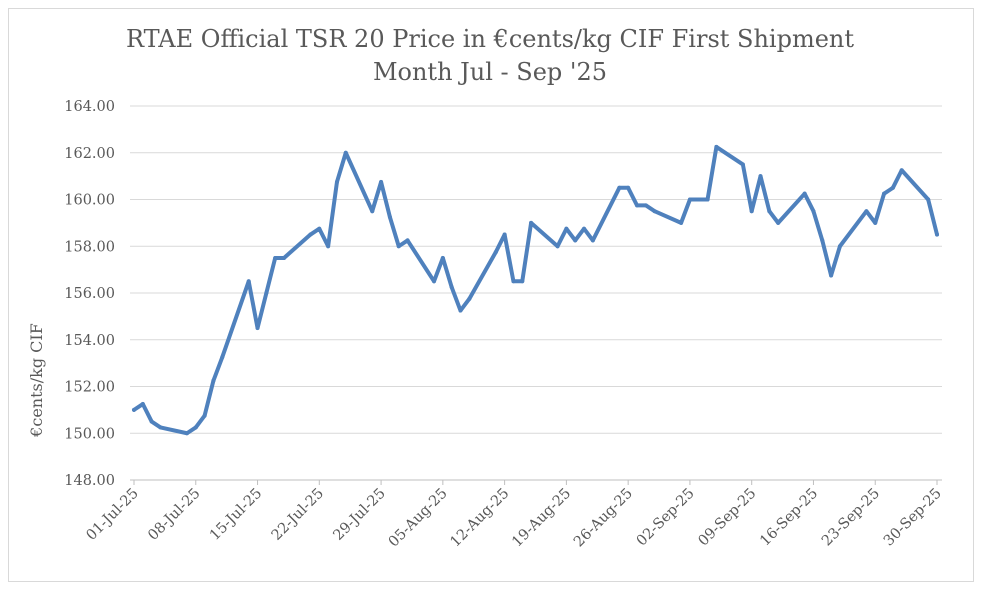 Image resolution: width=991 pixels, height=596 pixels. I want to click on x-tick-label: 22-Jul-25, so click(298, 515).